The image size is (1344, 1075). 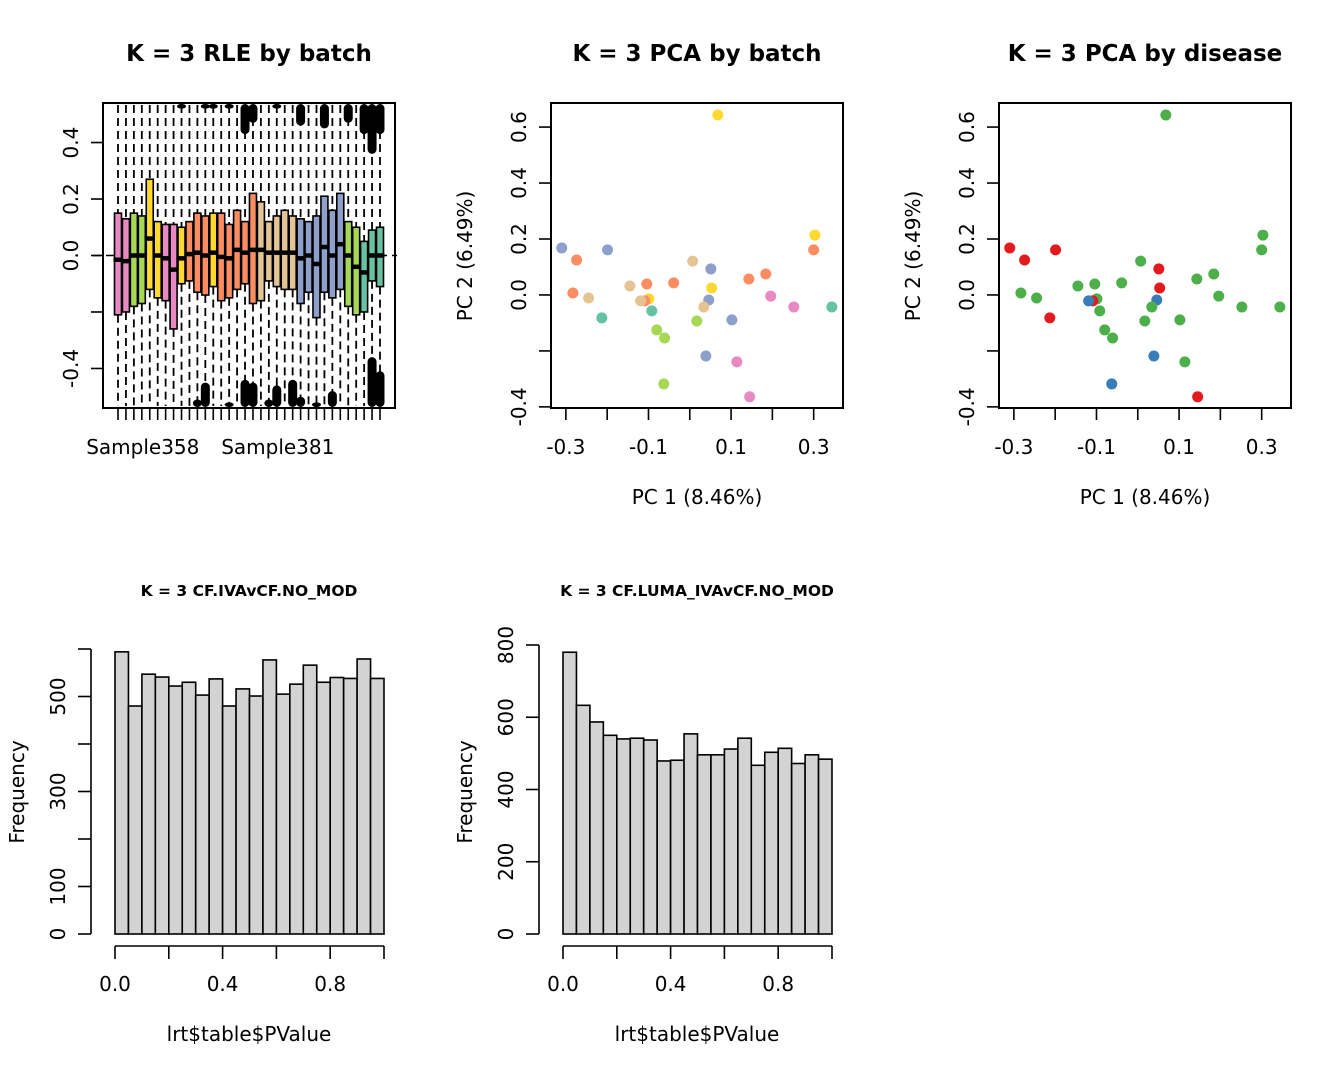 I want to click on pca-batch-ytick-label: -0.4, so click(x=519, y=406).